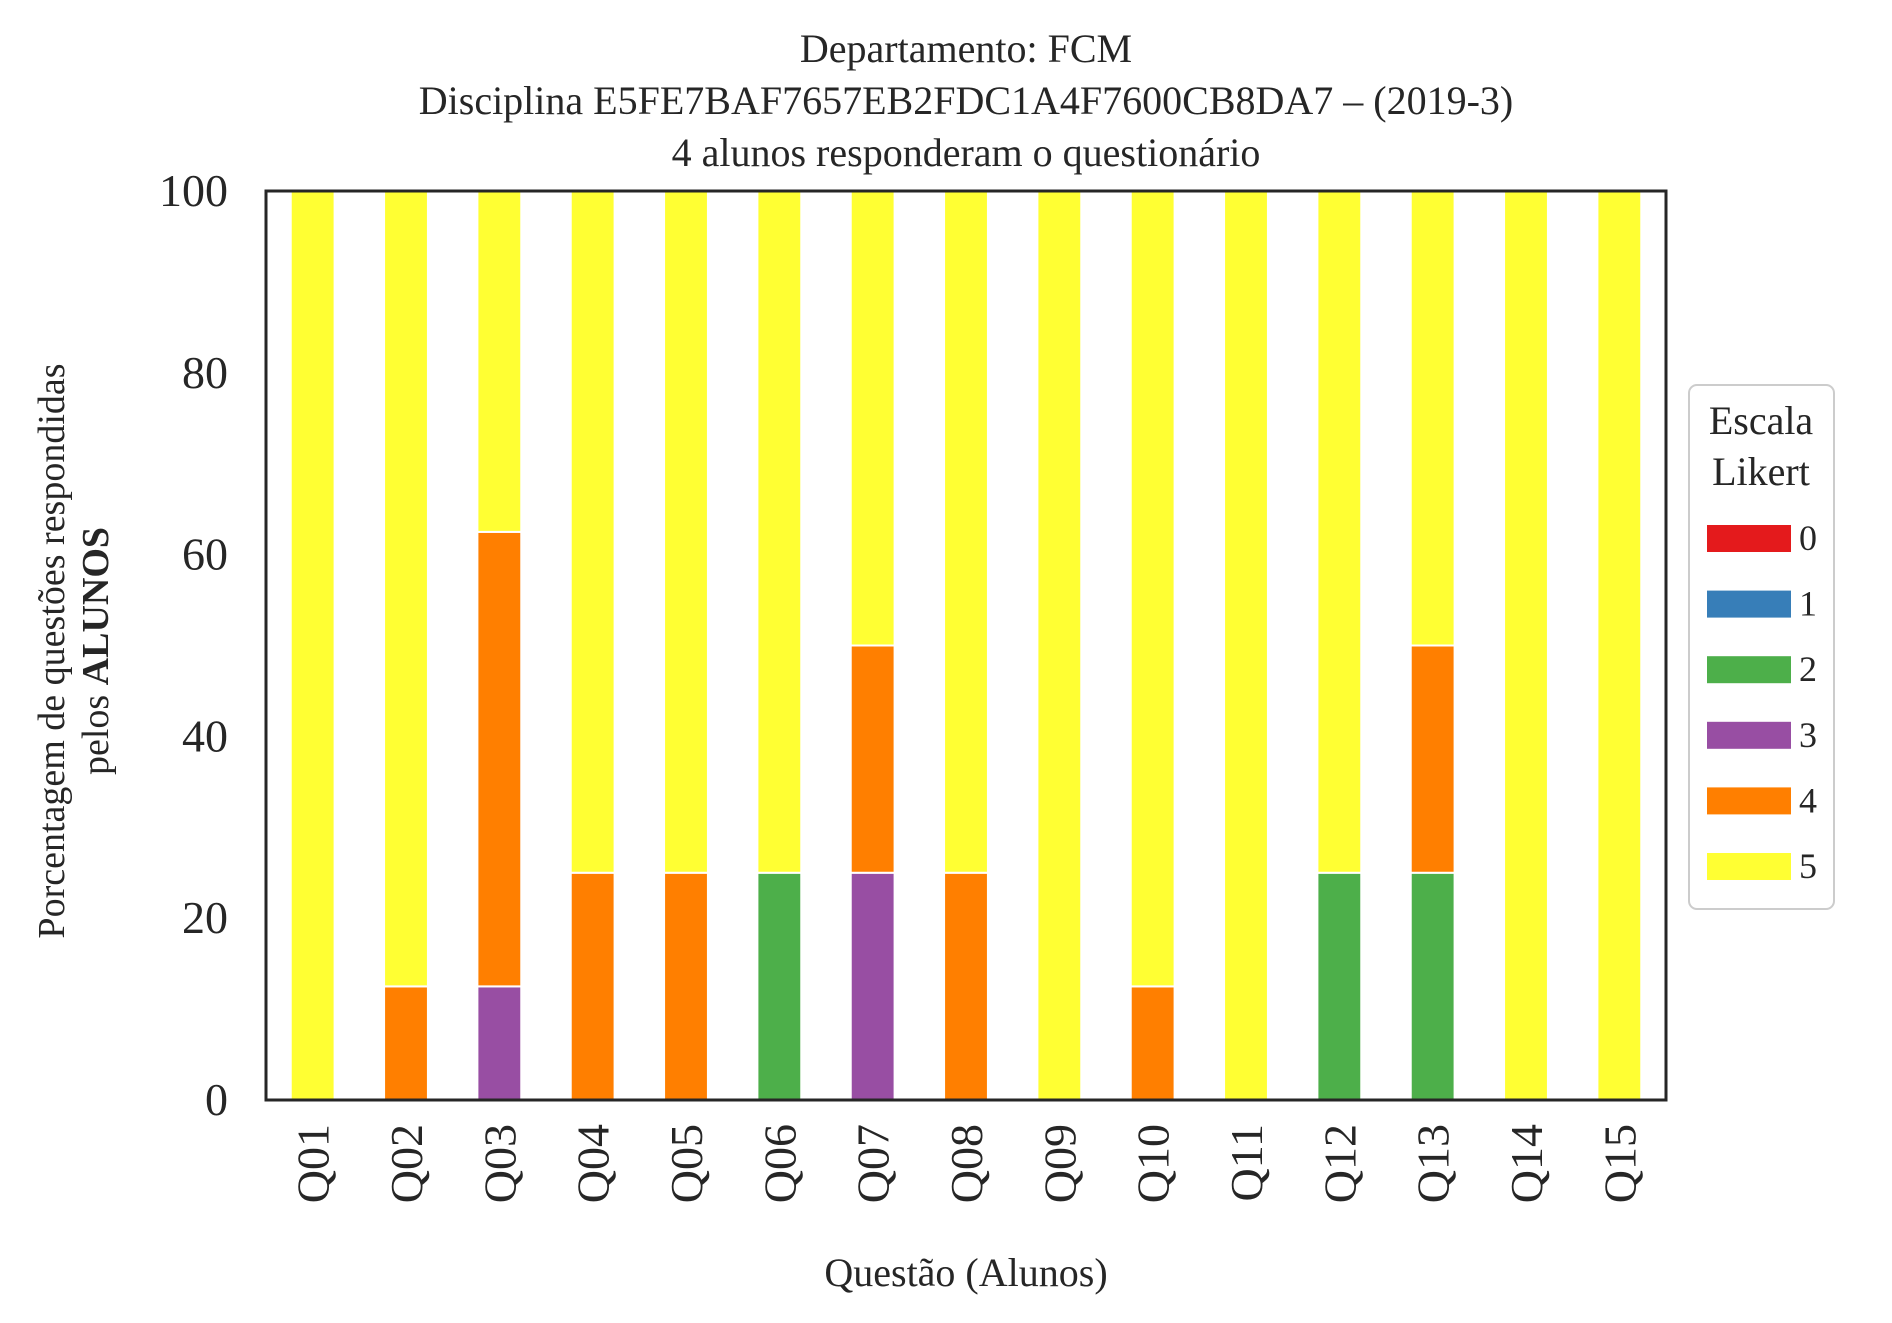  I want to click on legend-box, so click(1761, 647).